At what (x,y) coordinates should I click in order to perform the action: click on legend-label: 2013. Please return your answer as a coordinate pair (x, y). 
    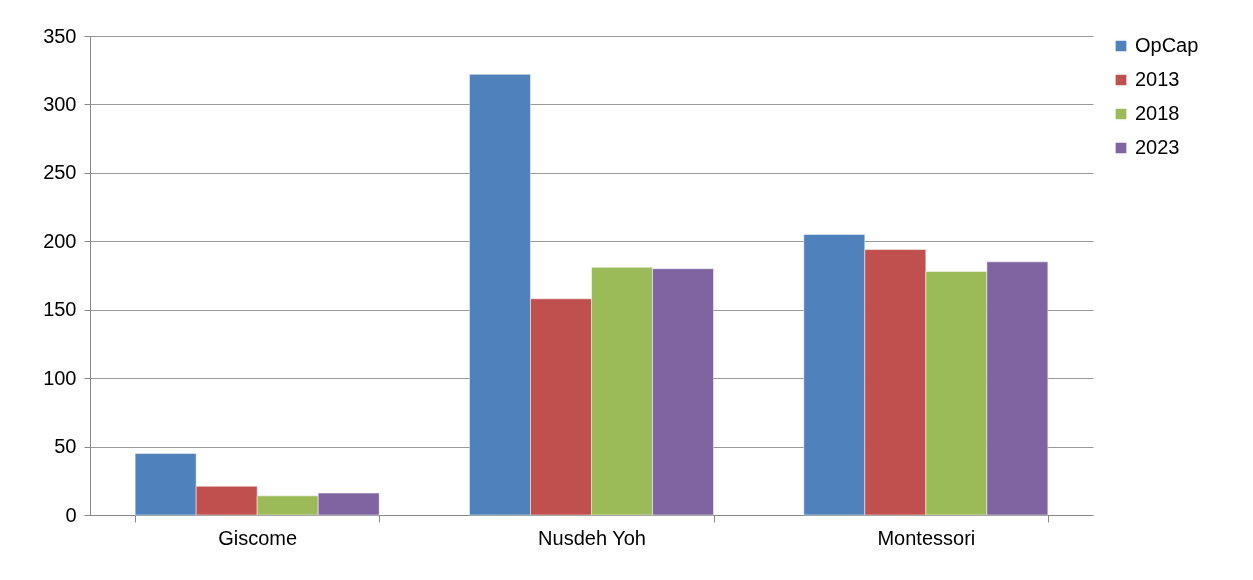
    Looking at the image, I should click on (1157, 79).